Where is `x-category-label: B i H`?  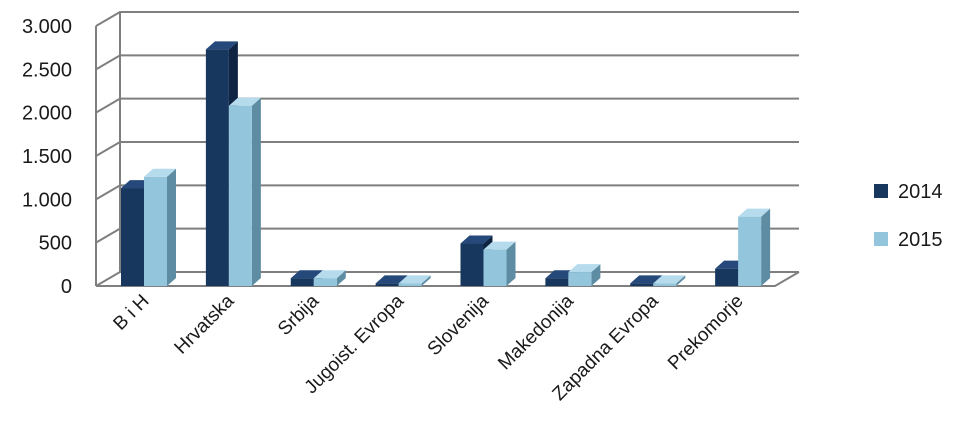
x-category-label: B i H is located at coordinates (132, 313).